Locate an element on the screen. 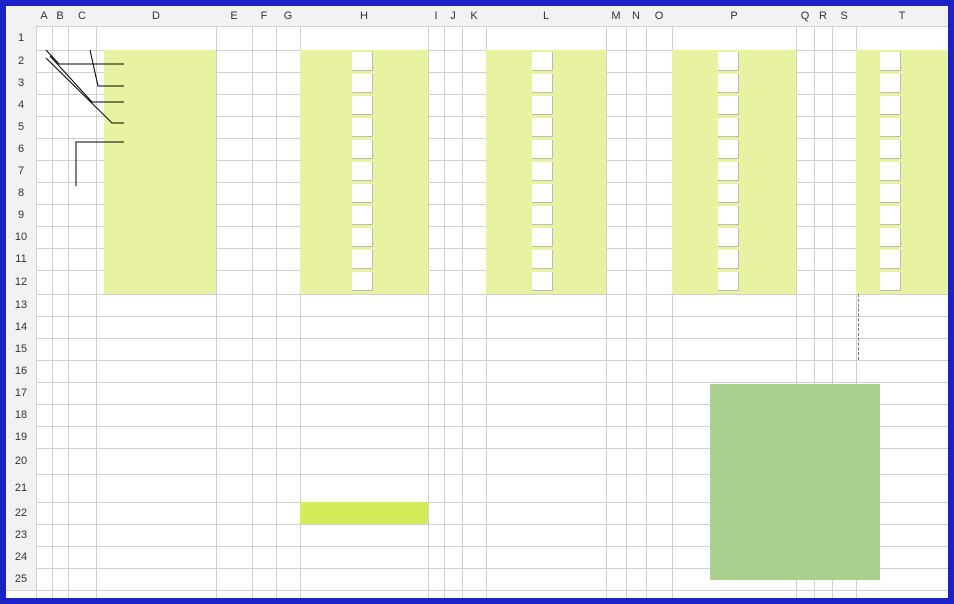 This screenshot has width=954, height=604. row-header-13: 13 is located at coordinates (21, 305).